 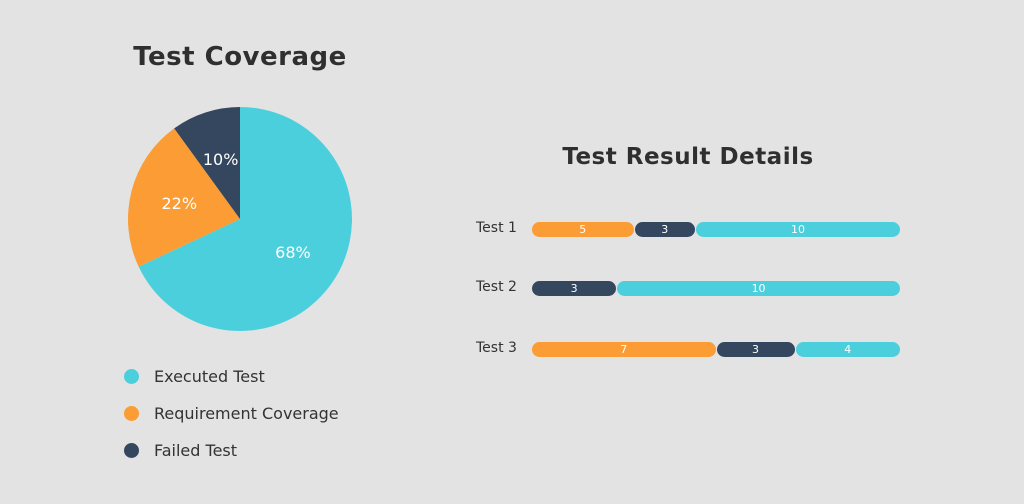 I want to click on bar-segment-orange: 5, so click(x=583, y=229).